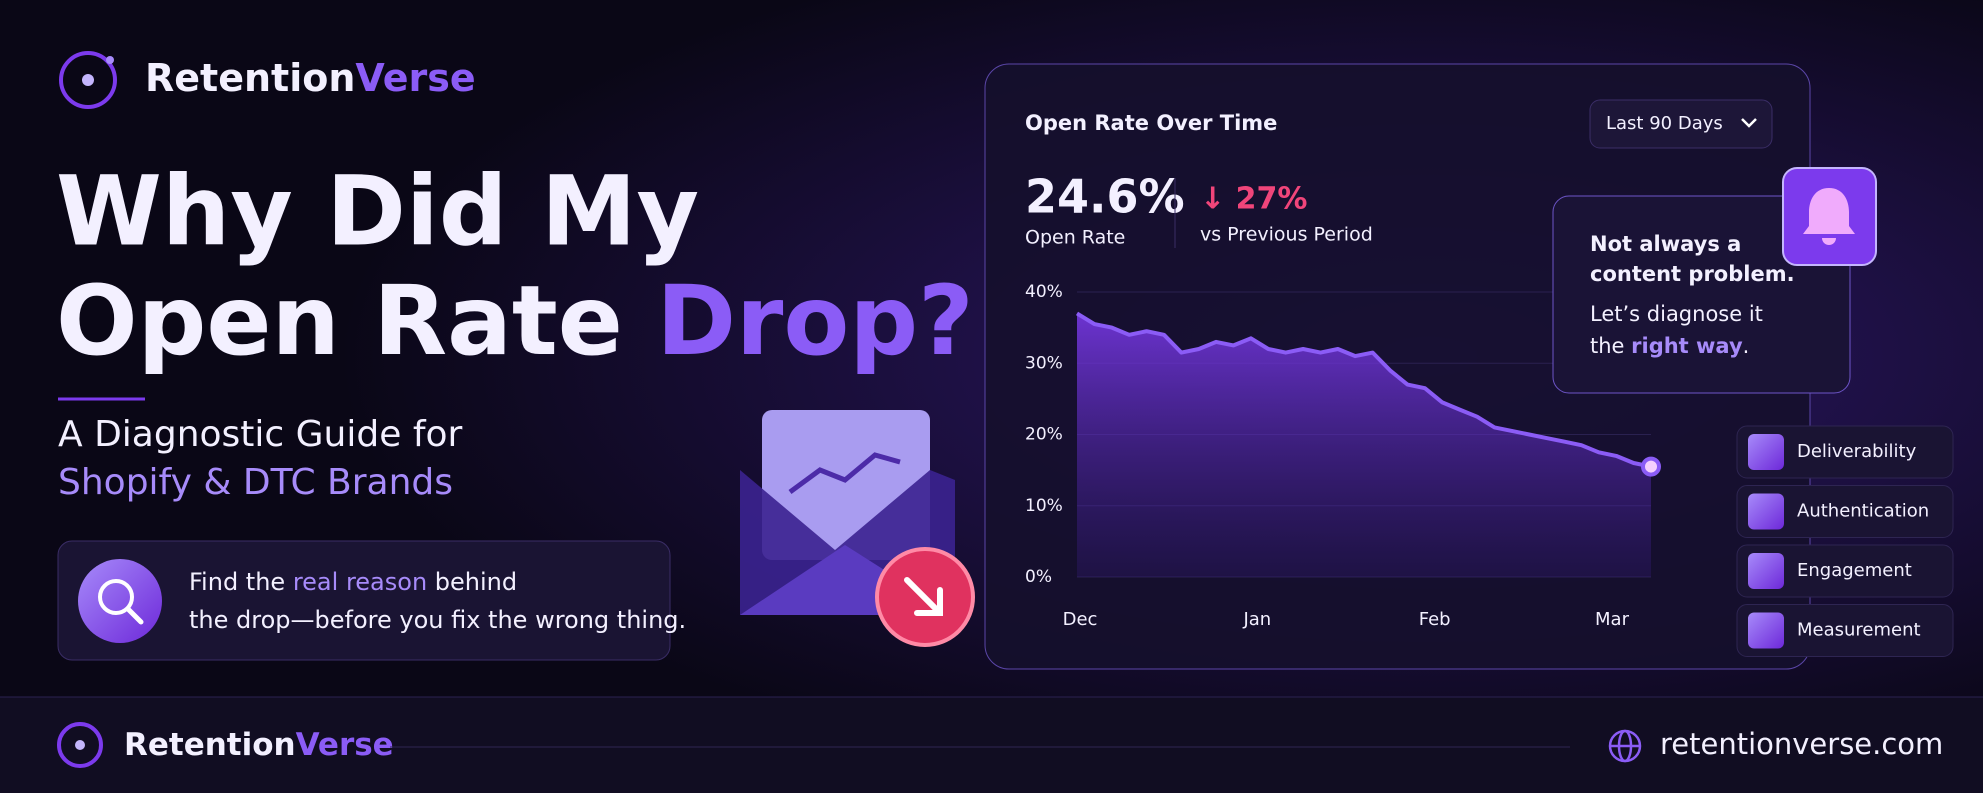 The height and width of the screenshot is (793, 1983). What do you see at coordinates (991, 745) in the screenshot?
I see `footer` at bounding box center [991, 745].